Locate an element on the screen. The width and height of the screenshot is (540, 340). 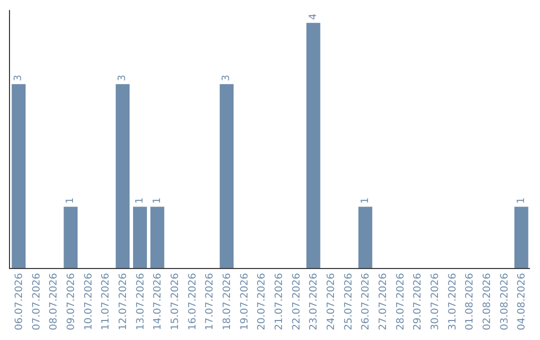
x-tick-label: 08.07.2026 is located at coordinates (54, 301).